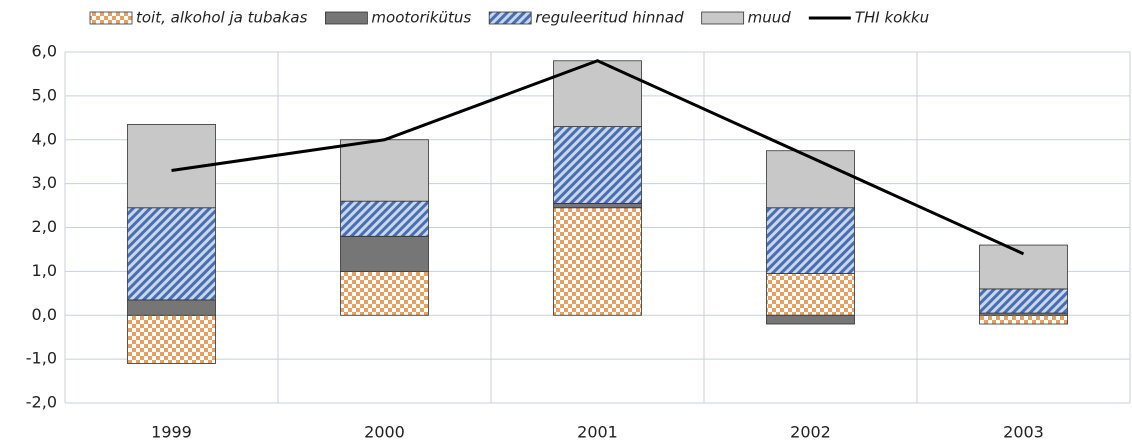  Describe the element at coordinates (44, 94) in the screenshot. I see `y-tick-label: 5,0` at that location.